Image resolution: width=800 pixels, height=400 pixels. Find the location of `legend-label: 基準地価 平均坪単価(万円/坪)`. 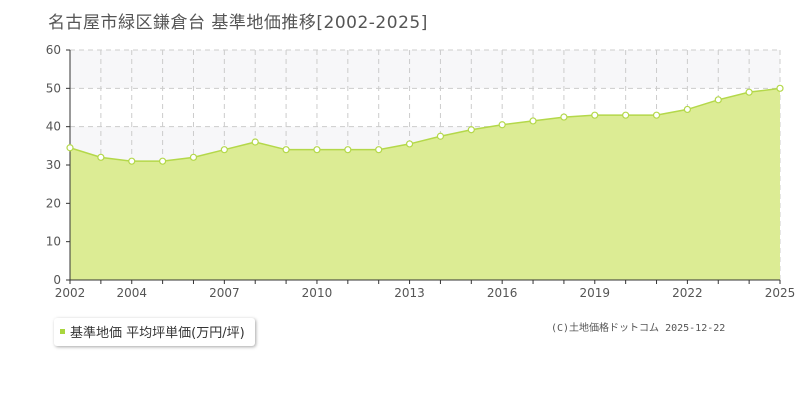

legend-label: 基準地価 平均坪単価(万円/坪) is located at coordinates (157, 333).